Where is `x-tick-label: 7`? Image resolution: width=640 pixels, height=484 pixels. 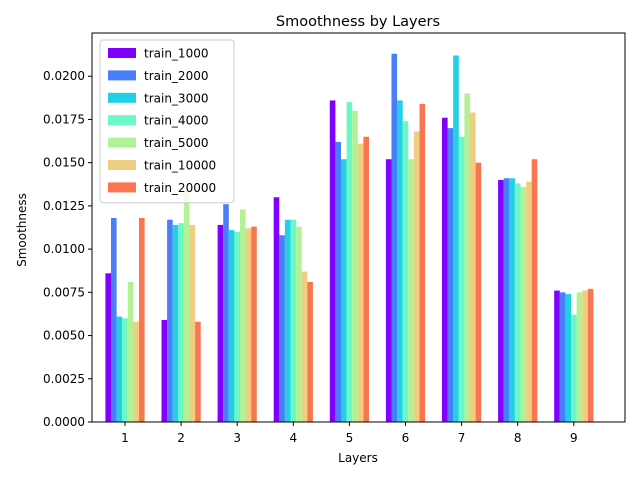
x-tick-label: 7 is located at coordinates (462, 438).